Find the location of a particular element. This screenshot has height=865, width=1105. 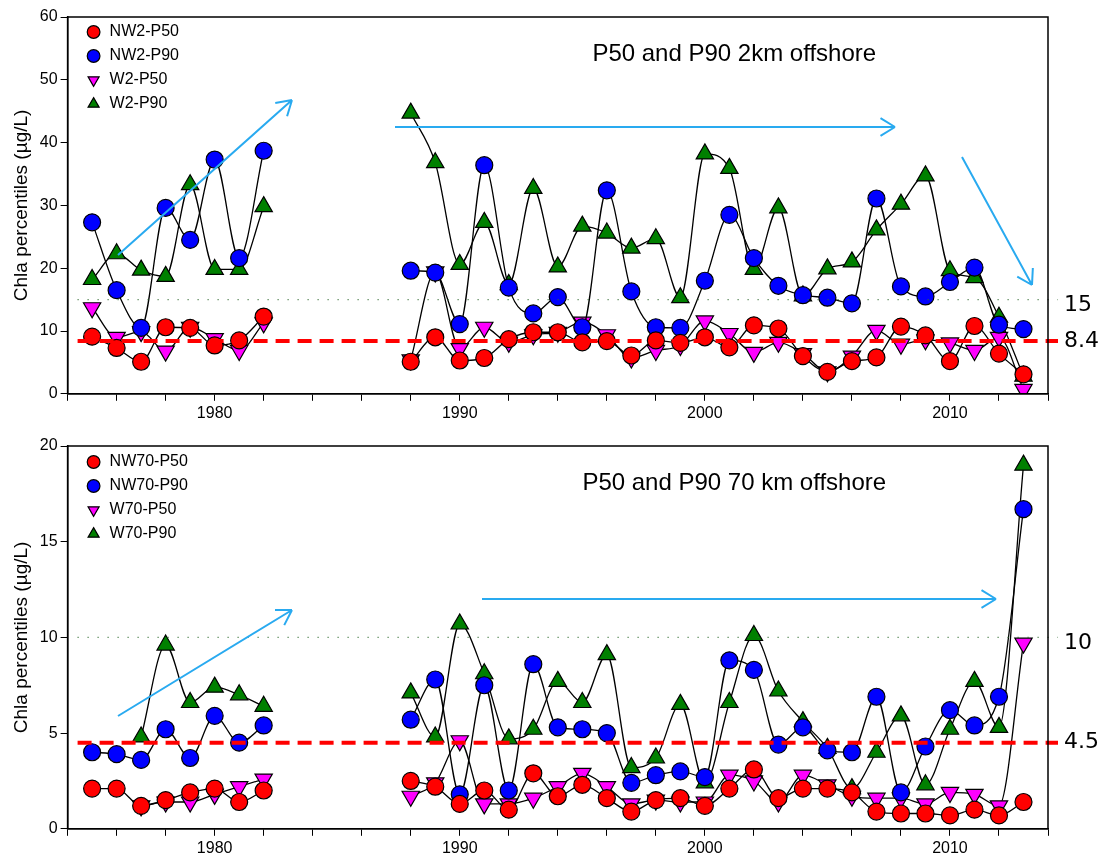

ref-line-label: 10 is located at coordinates (1078, 642).